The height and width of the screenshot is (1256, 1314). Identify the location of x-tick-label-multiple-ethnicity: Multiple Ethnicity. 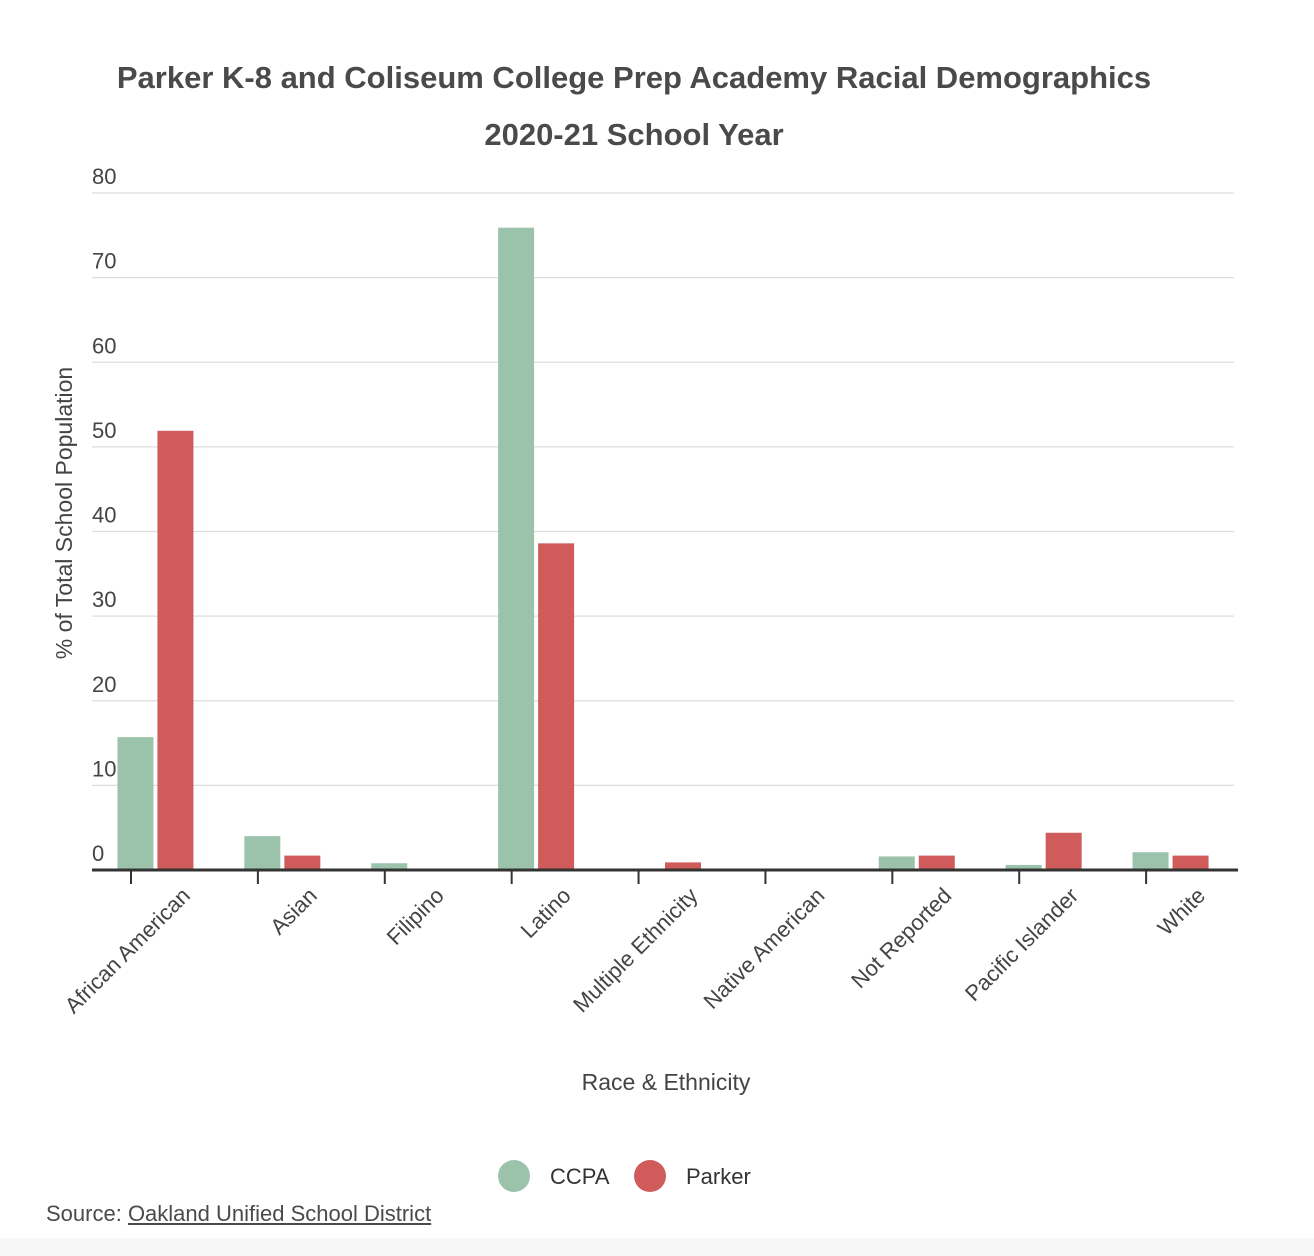
(635, 950).